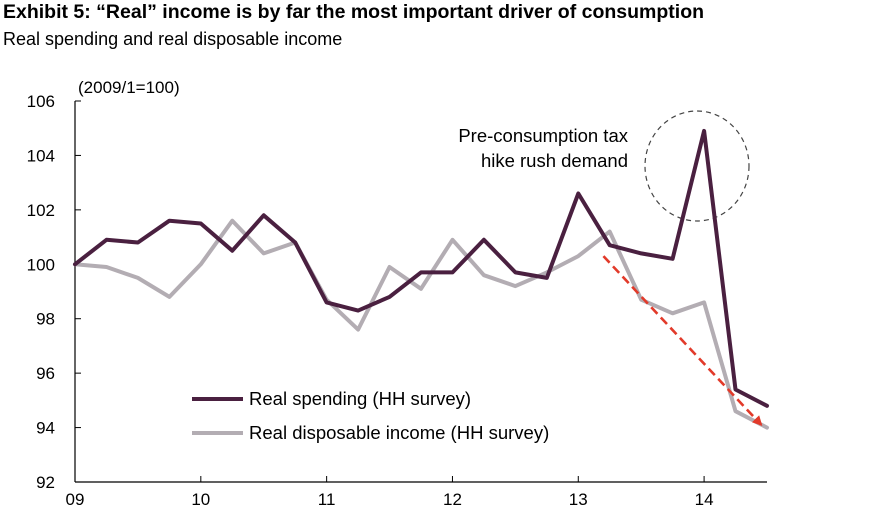 This screenshot has height=529, width=894. Describe the element at coordinates (704, 499) in the screenshot. I see `x-tick-label: 14` at that location.